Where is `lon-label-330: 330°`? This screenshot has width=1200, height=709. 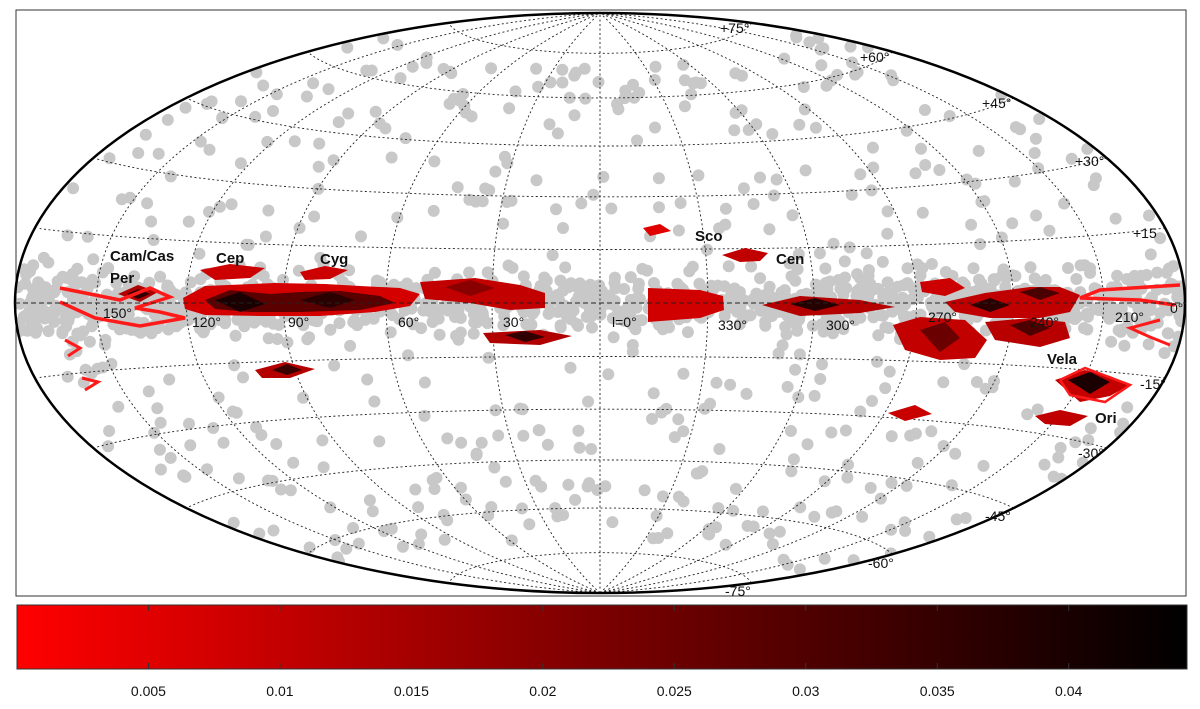
lon-label-330: 330° is located at coordinates (732, 325).